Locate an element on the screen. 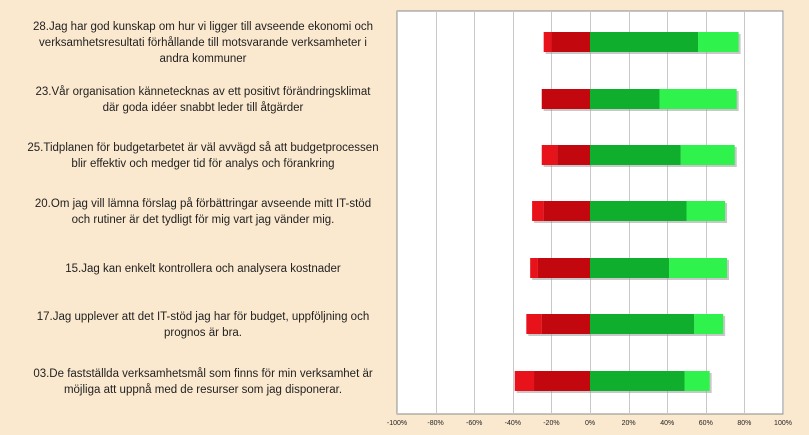  x-tick-label: 40% is located at coordinates (667, 423).